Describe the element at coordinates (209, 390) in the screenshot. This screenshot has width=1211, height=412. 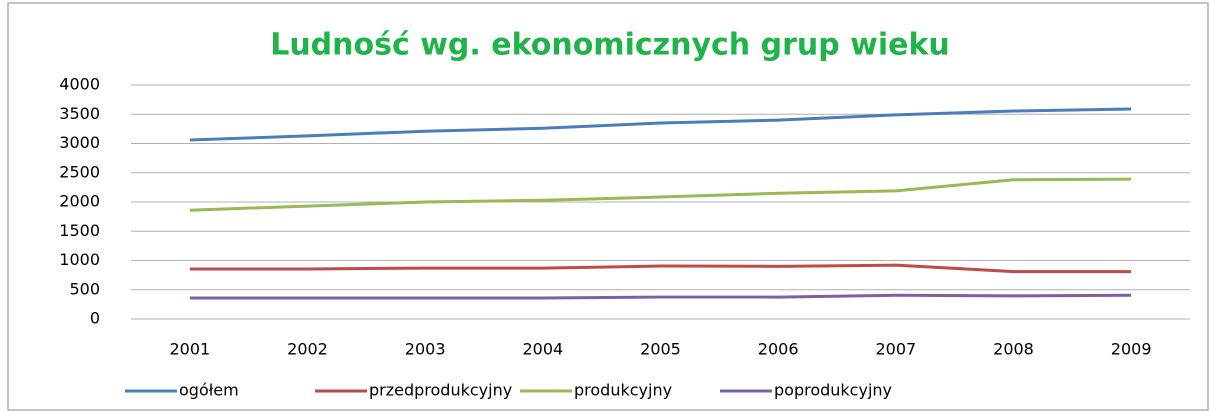
I see `legend-label: ogółem` at that location.